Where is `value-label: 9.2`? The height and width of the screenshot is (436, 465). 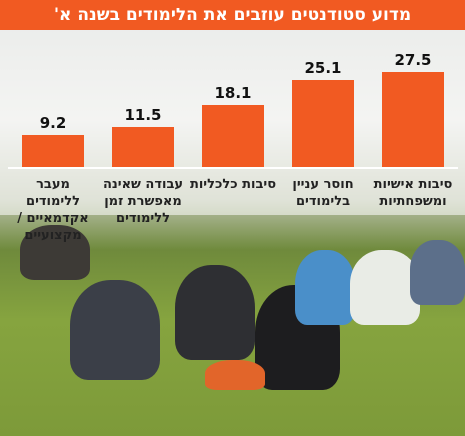
value-label: 9.2 is located at coordinates (53, 123).